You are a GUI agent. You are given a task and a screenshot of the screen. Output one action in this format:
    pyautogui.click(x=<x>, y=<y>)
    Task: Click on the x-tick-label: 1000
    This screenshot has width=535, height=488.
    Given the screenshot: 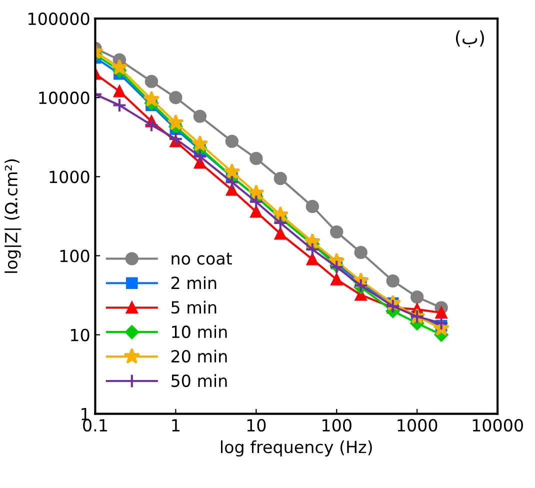 What is the action you would take?
    pyautogui.click(x=418, y=425)
    